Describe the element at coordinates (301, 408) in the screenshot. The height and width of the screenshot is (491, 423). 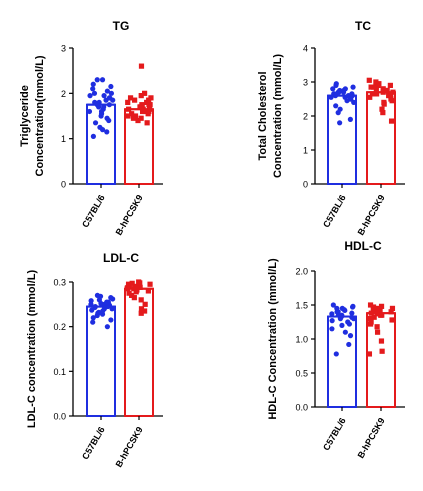
I see `y-tick-label: 0.0` at that location.